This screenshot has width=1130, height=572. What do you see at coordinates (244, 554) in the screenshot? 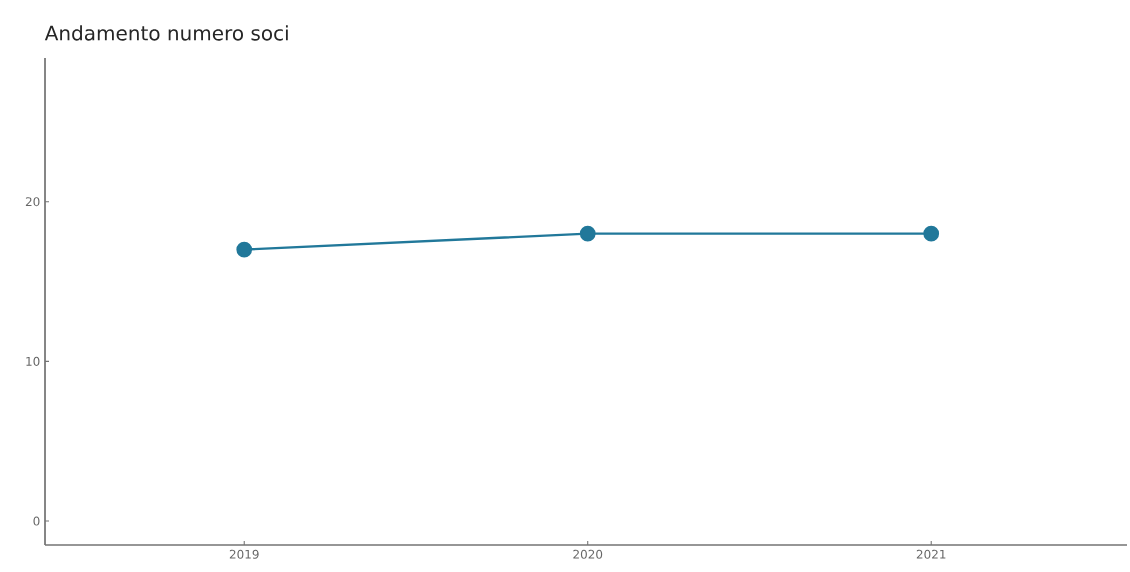
I see `x-tick-label: 2019` at bounding box center [244, 554].